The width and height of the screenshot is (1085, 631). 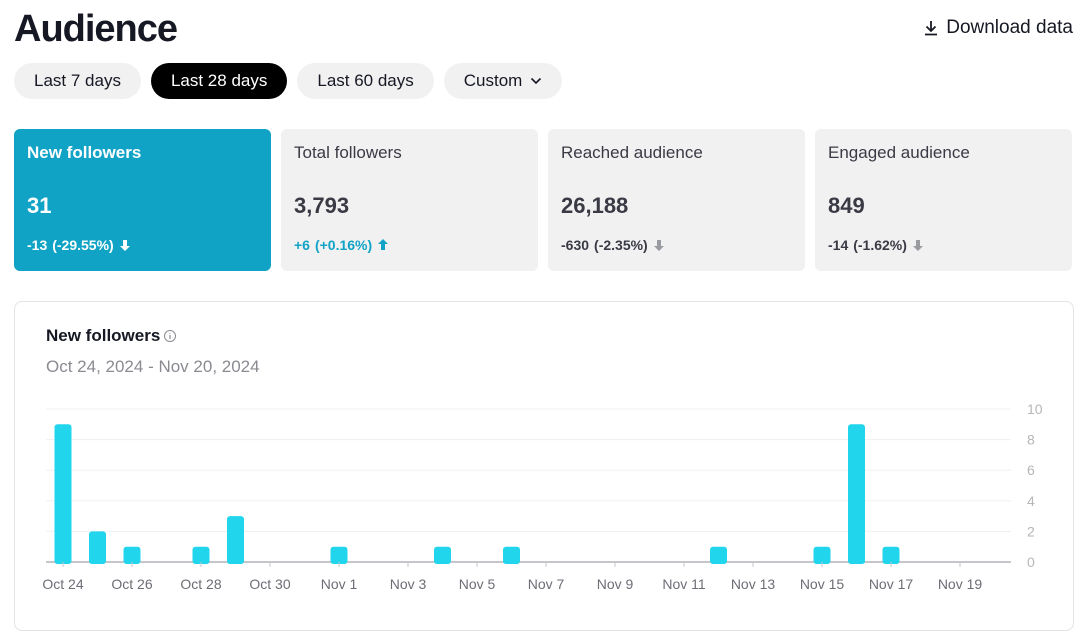 I want to click on x-tick-label: Nov 15, so click(x=822, y=584).